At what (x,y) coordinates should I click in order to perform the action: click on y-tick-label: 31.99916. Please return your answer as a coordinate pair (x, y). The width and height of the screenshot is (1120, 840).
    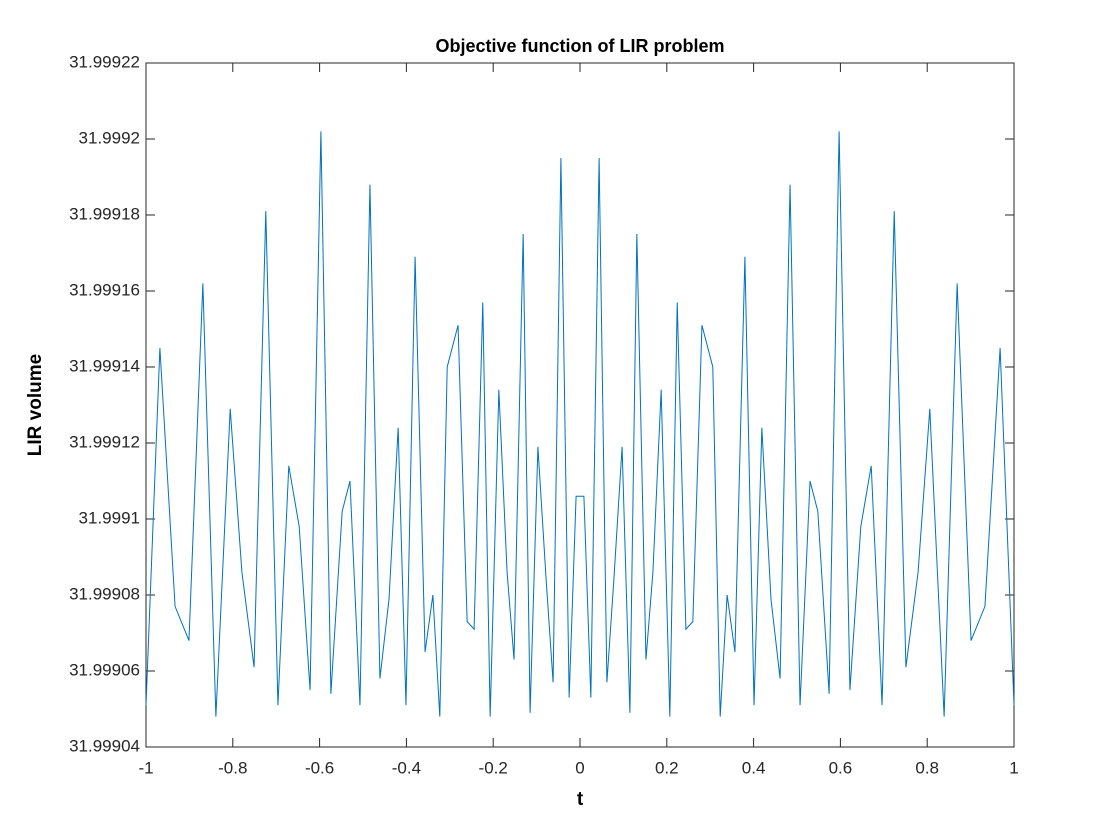
    Looking at the image, I should click on (104, 289).